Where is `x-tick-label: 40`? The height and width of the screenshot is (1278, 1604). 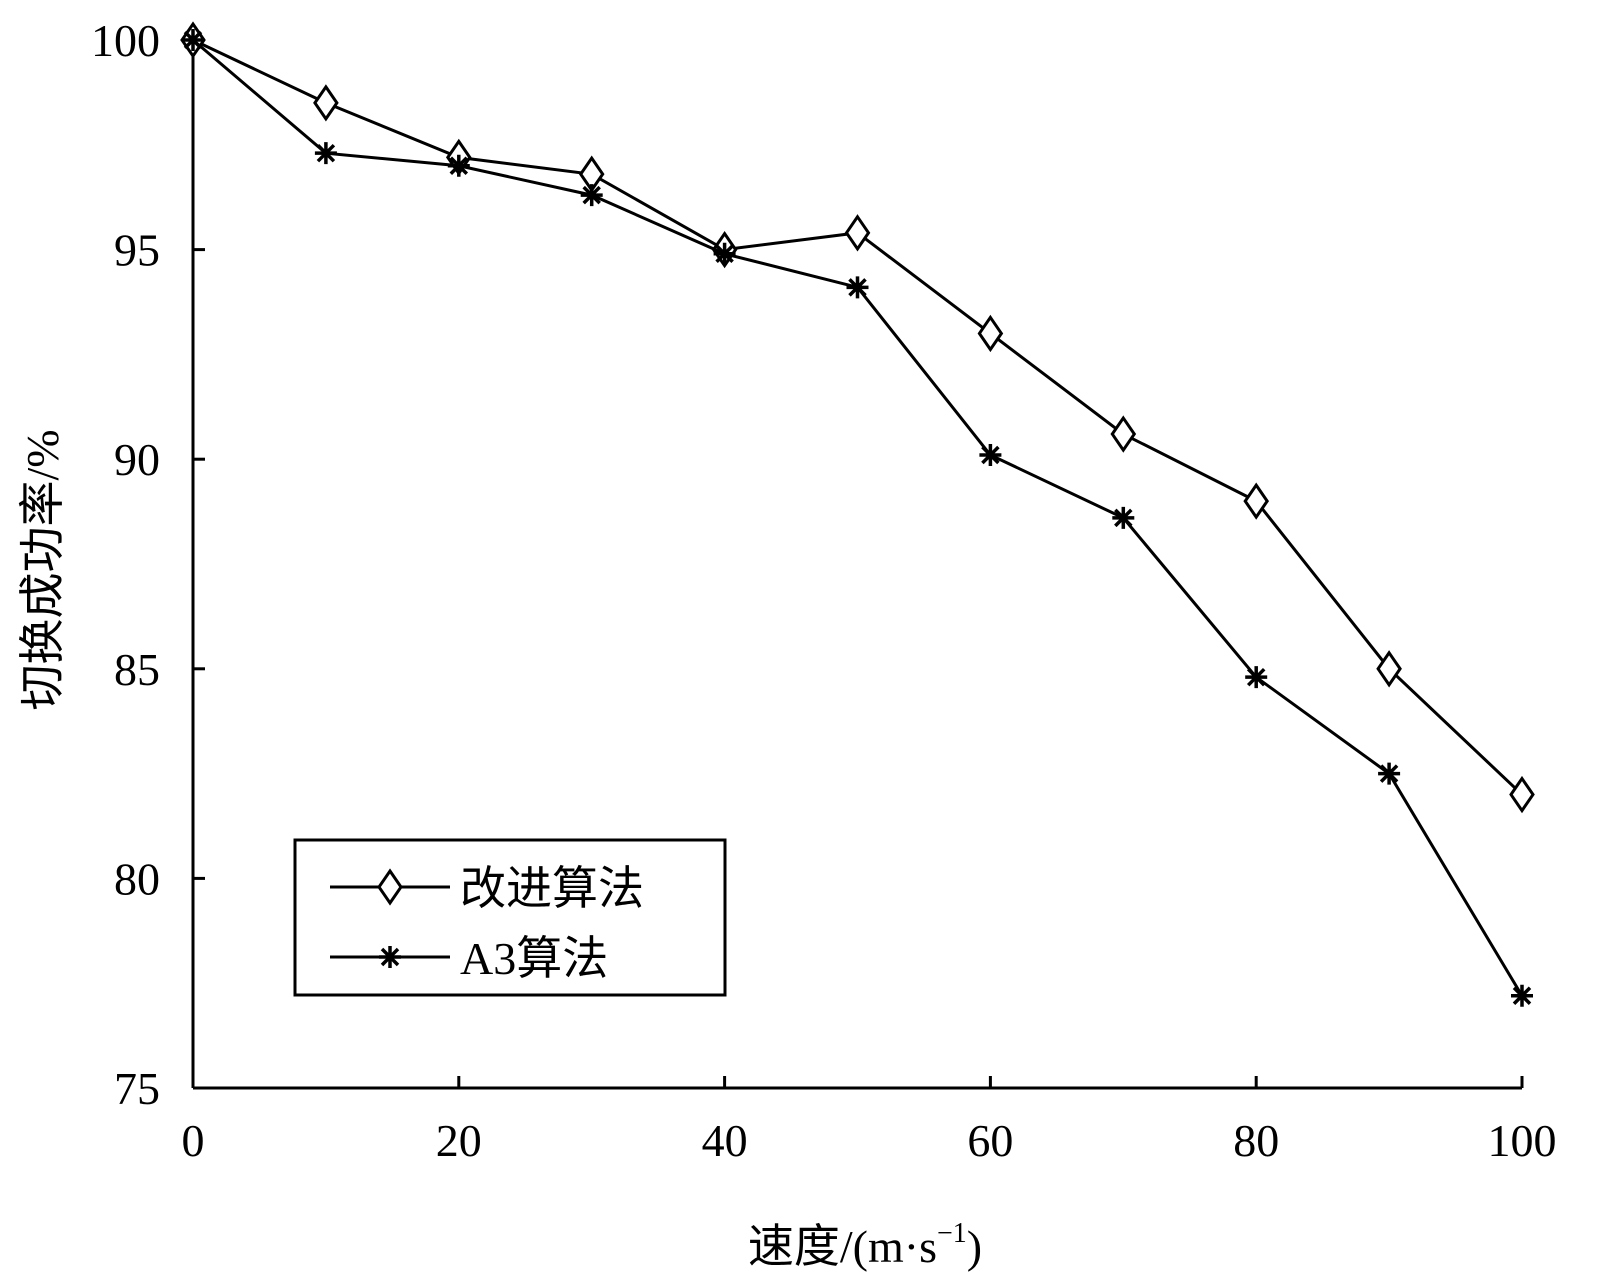
x-tick-label: 40 is located at coordinates (725, 1140).